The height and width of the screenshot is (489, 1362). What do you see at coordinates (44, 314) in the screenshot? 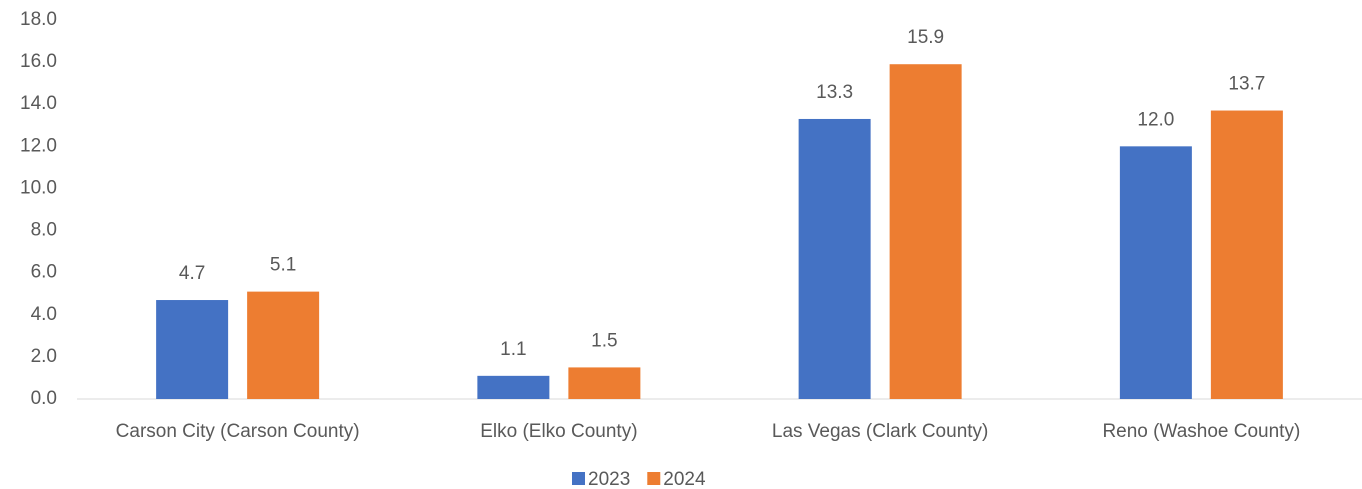
I see `y-tick-label: 4.0` at bounding box center [44, 314].